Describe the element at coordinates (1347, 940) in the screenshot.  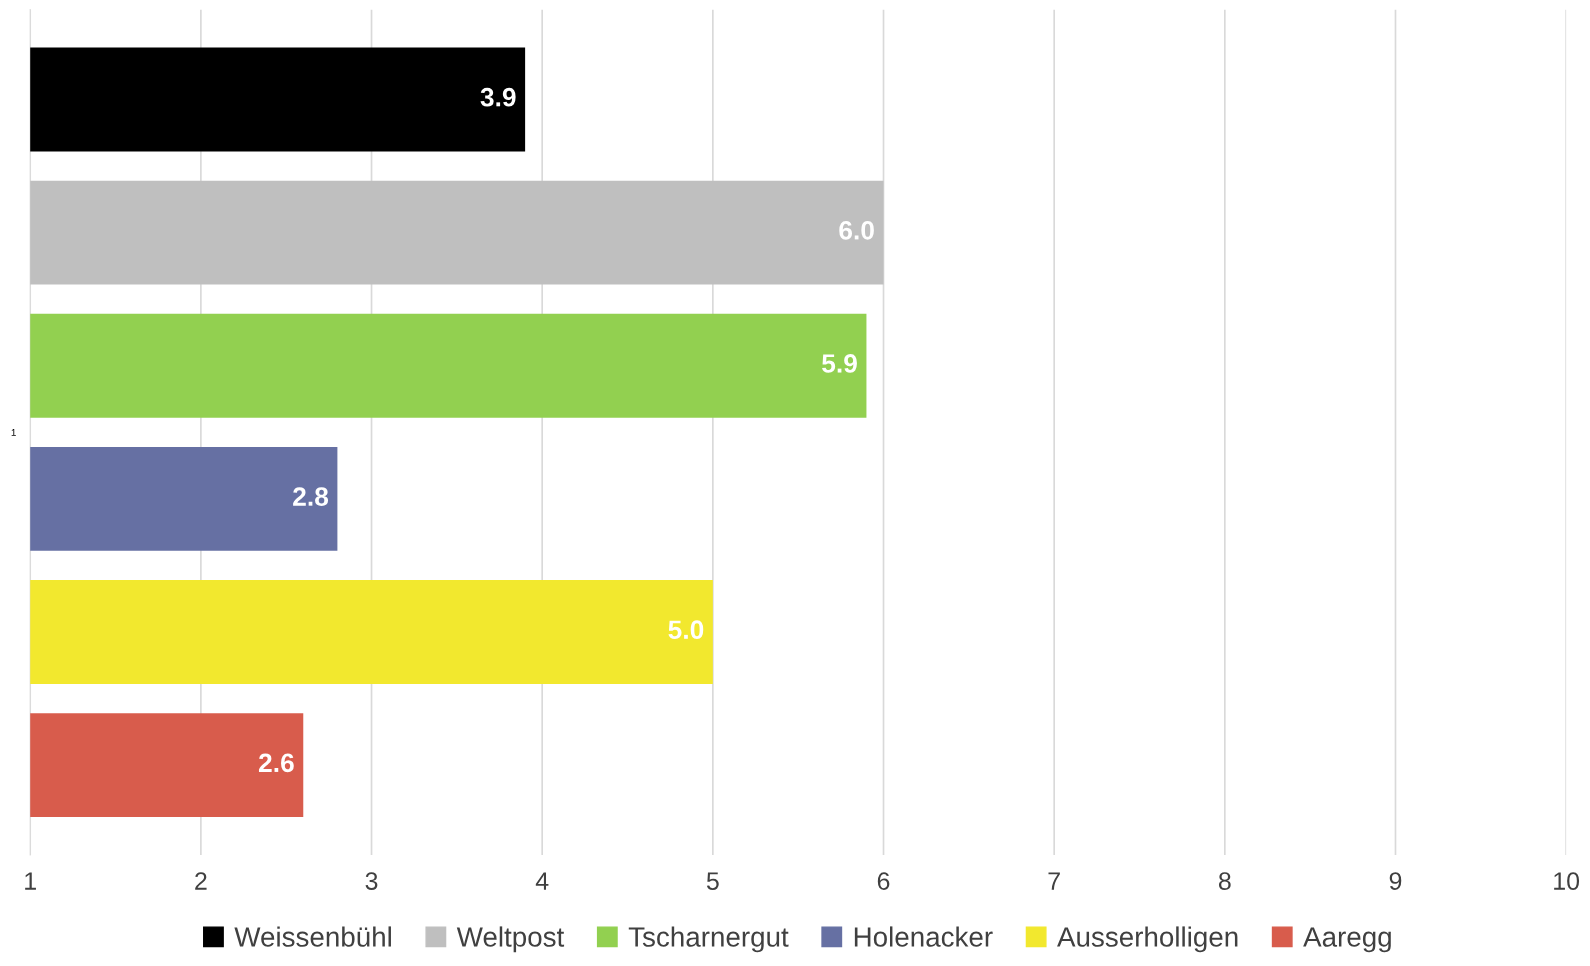
I see `legend-label: Aaregg` at that location.